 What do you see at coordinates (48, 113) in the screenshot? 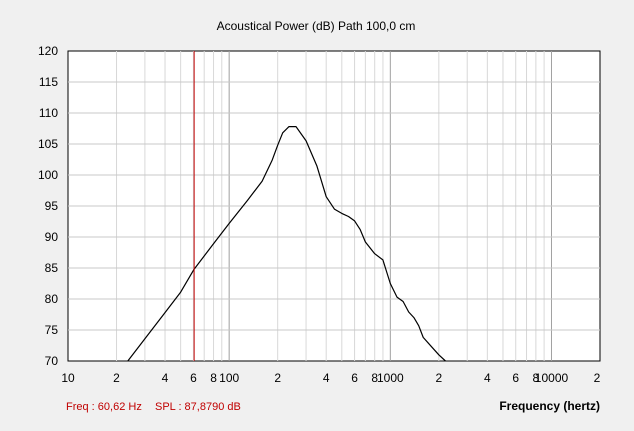
I see `y-tick-label: 110` at bounding box center [48, 113].